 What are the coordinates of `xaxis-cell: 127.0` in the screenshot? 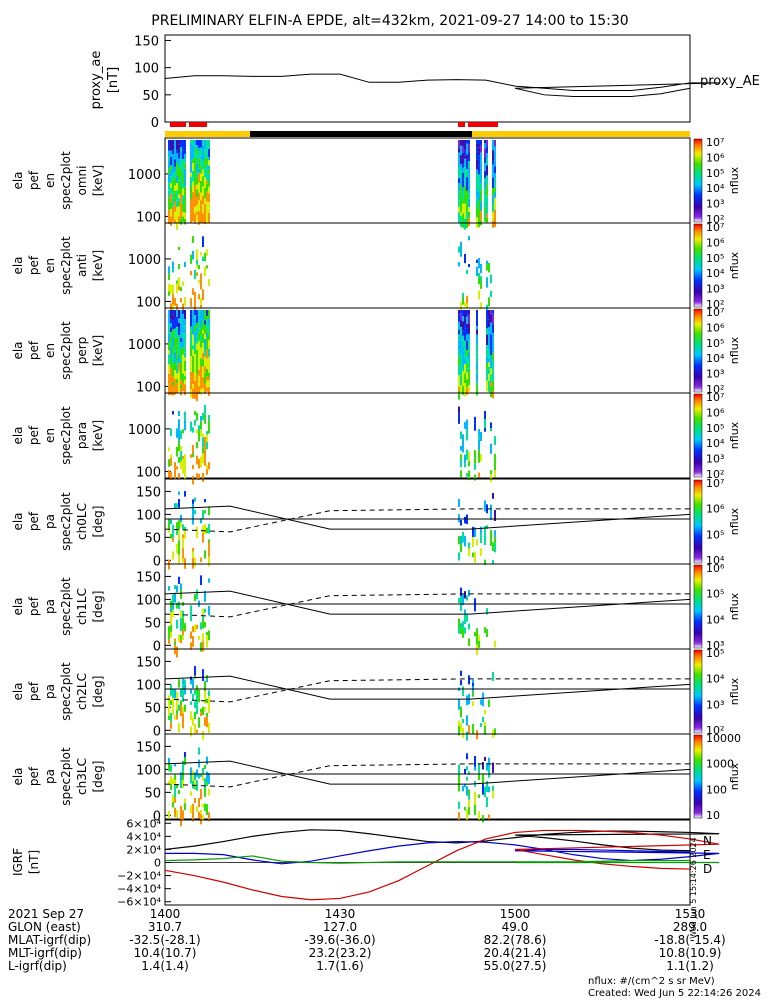 It's located at (340, 927).